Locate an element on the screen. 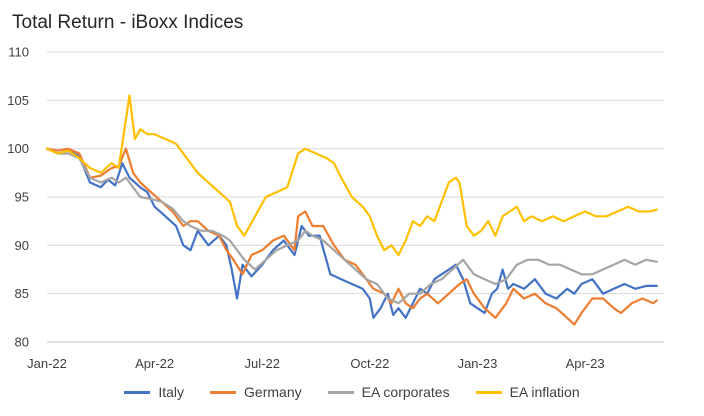 The width and height of the screenshot is (704, 416). y-tick-label: 85 is located at coordinates (22, 293).